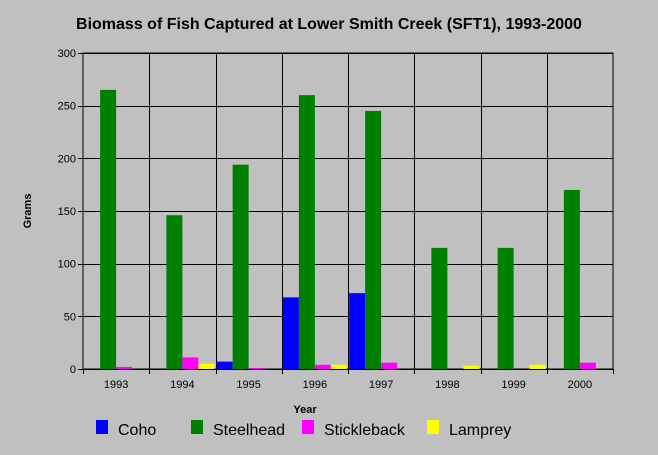  What do you see at coordinates (224, 365) in the screenshot?
I see `bar-coho-1995` at bounding box center [224, 365].